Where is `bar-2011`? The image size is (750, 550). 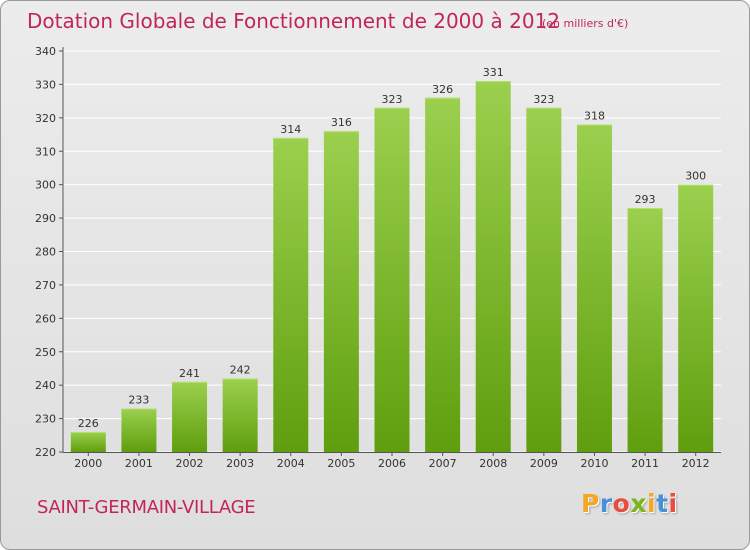
bar-2011 is located at coordinates (645, 330).